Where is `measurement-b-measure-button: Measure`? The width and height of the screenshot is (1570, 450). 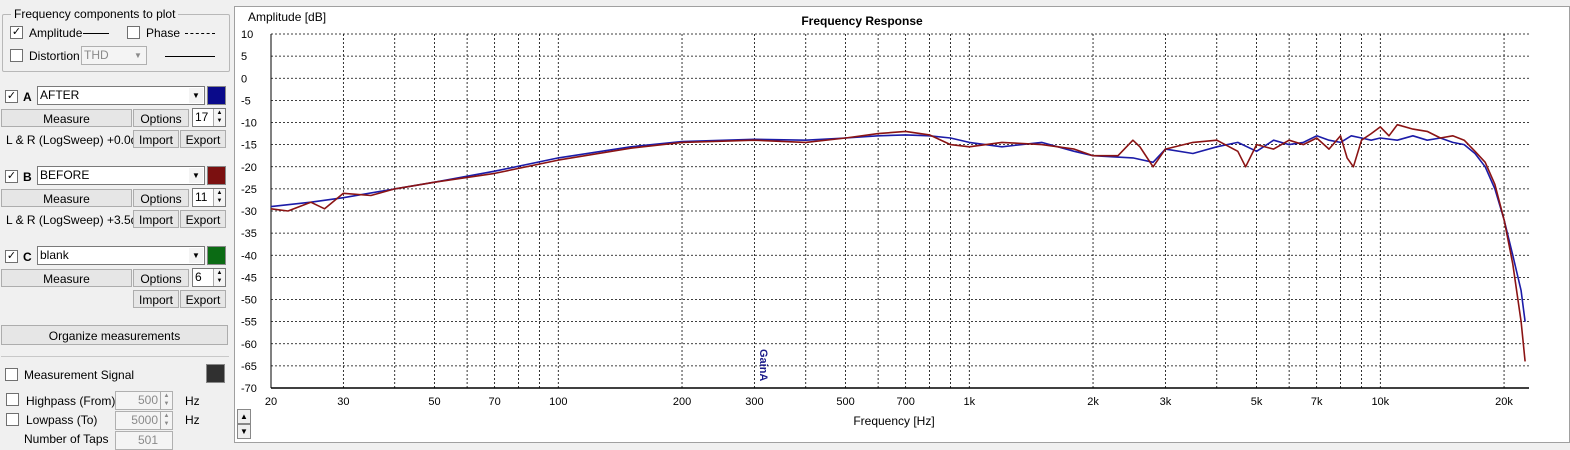 measurement-b-measure-button: Measure is located at coordinates (66, 198).